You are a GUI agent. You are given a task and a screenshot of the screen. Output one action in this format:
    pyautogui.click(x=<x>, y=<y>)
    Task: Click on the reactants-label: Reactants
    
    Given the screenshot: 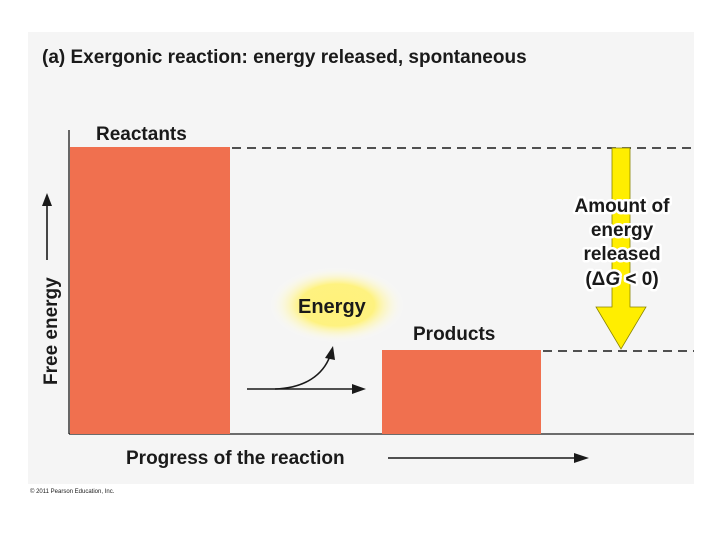 What is the action you would take?
    pyautogui.click(x=141, y=134)
    